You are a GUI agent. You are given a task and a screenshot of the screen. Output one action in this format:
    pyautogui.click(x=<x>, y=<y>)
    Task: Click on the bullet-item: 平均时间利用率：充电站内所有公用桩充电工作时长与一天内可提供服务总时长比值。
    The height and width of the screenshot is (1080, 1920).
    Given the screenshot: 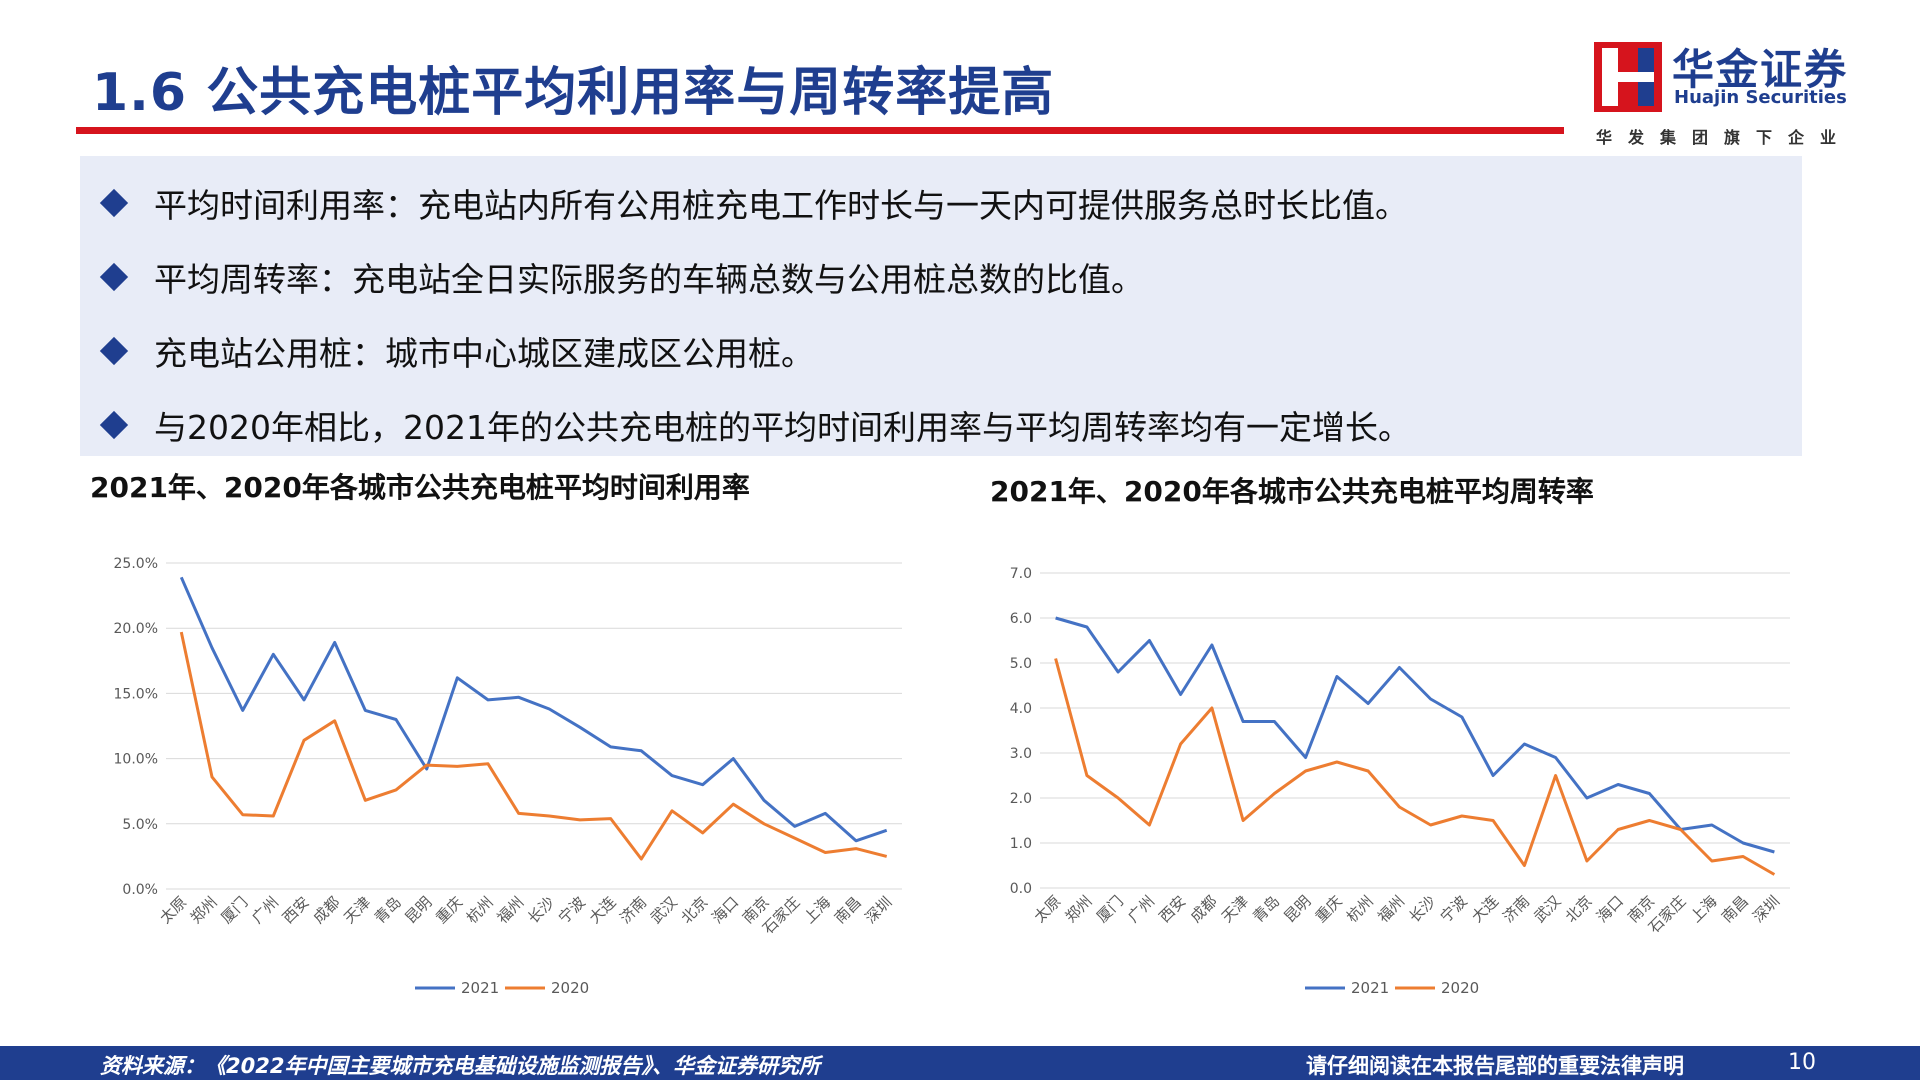 What is the action you would take?
    pyautogui.click(x=753, y=203)
    